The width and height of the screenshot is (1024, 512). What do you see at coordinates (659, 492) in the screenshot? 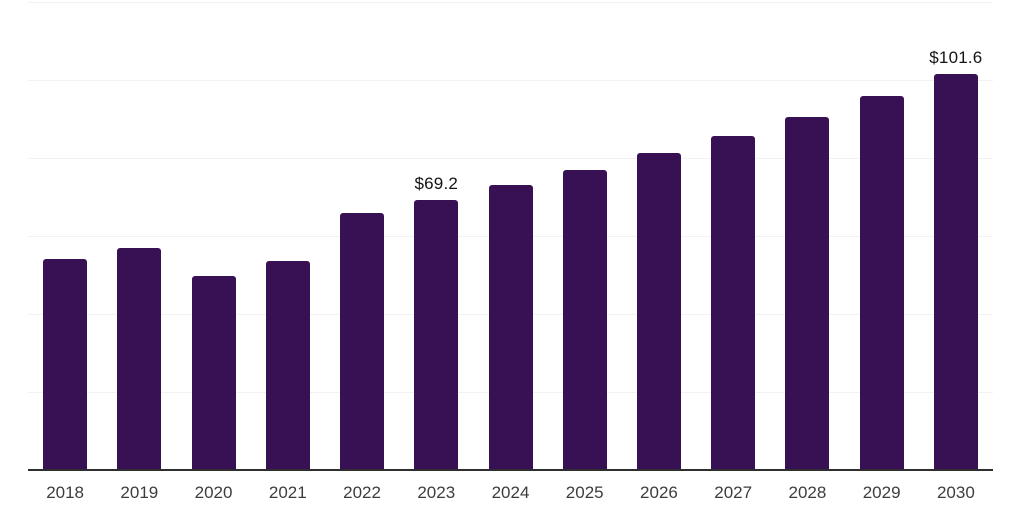
I see `x-axis-label-2026: 2026` at bounding box center [659, 492].